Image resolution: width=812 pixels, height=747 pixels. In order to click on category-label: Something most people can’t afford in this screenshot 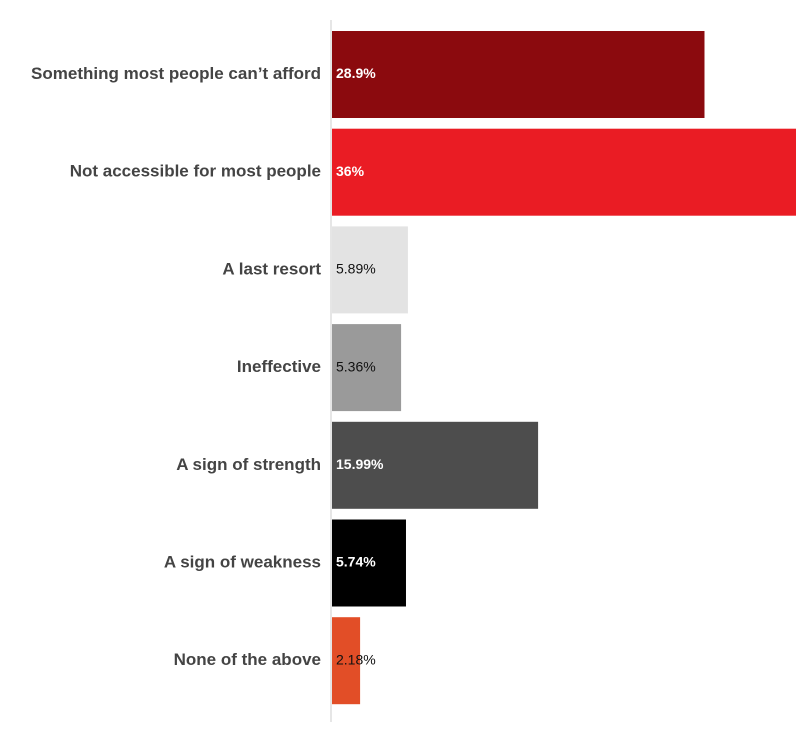, I will do `click(176, 73)`.